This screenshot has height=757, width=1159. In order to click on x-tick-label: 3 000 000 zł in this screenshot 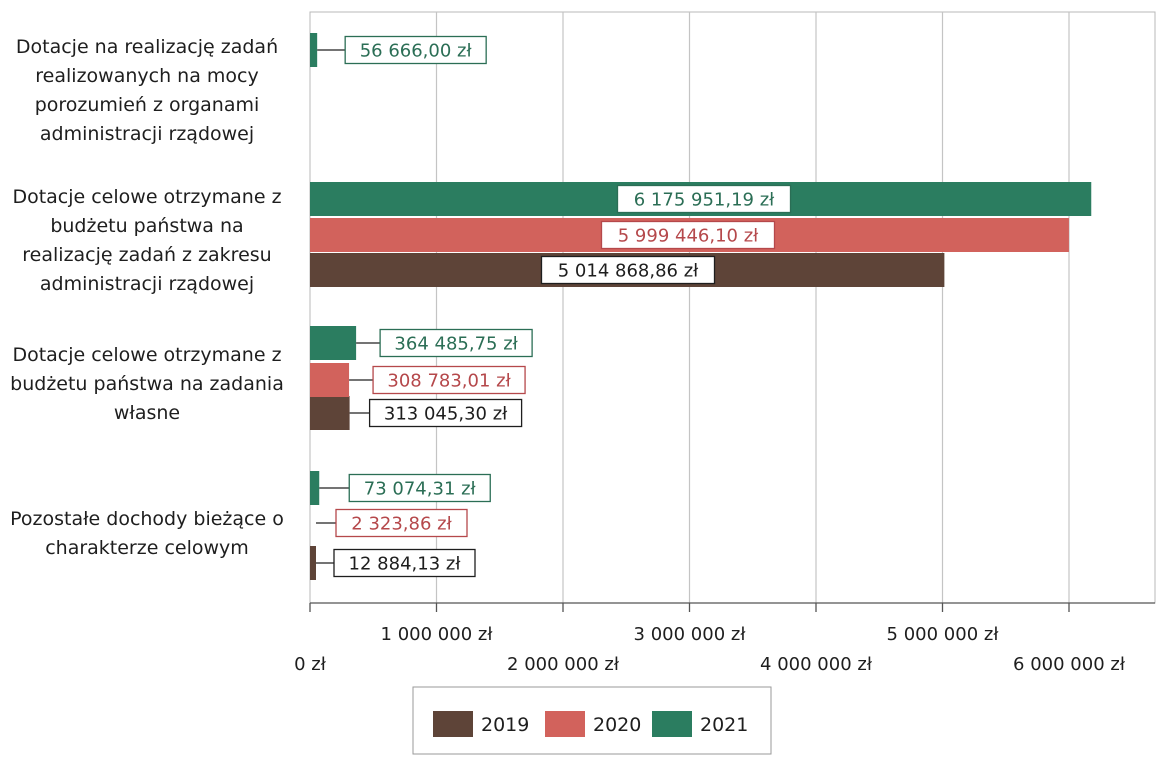, I will do `click(690, 634)`.